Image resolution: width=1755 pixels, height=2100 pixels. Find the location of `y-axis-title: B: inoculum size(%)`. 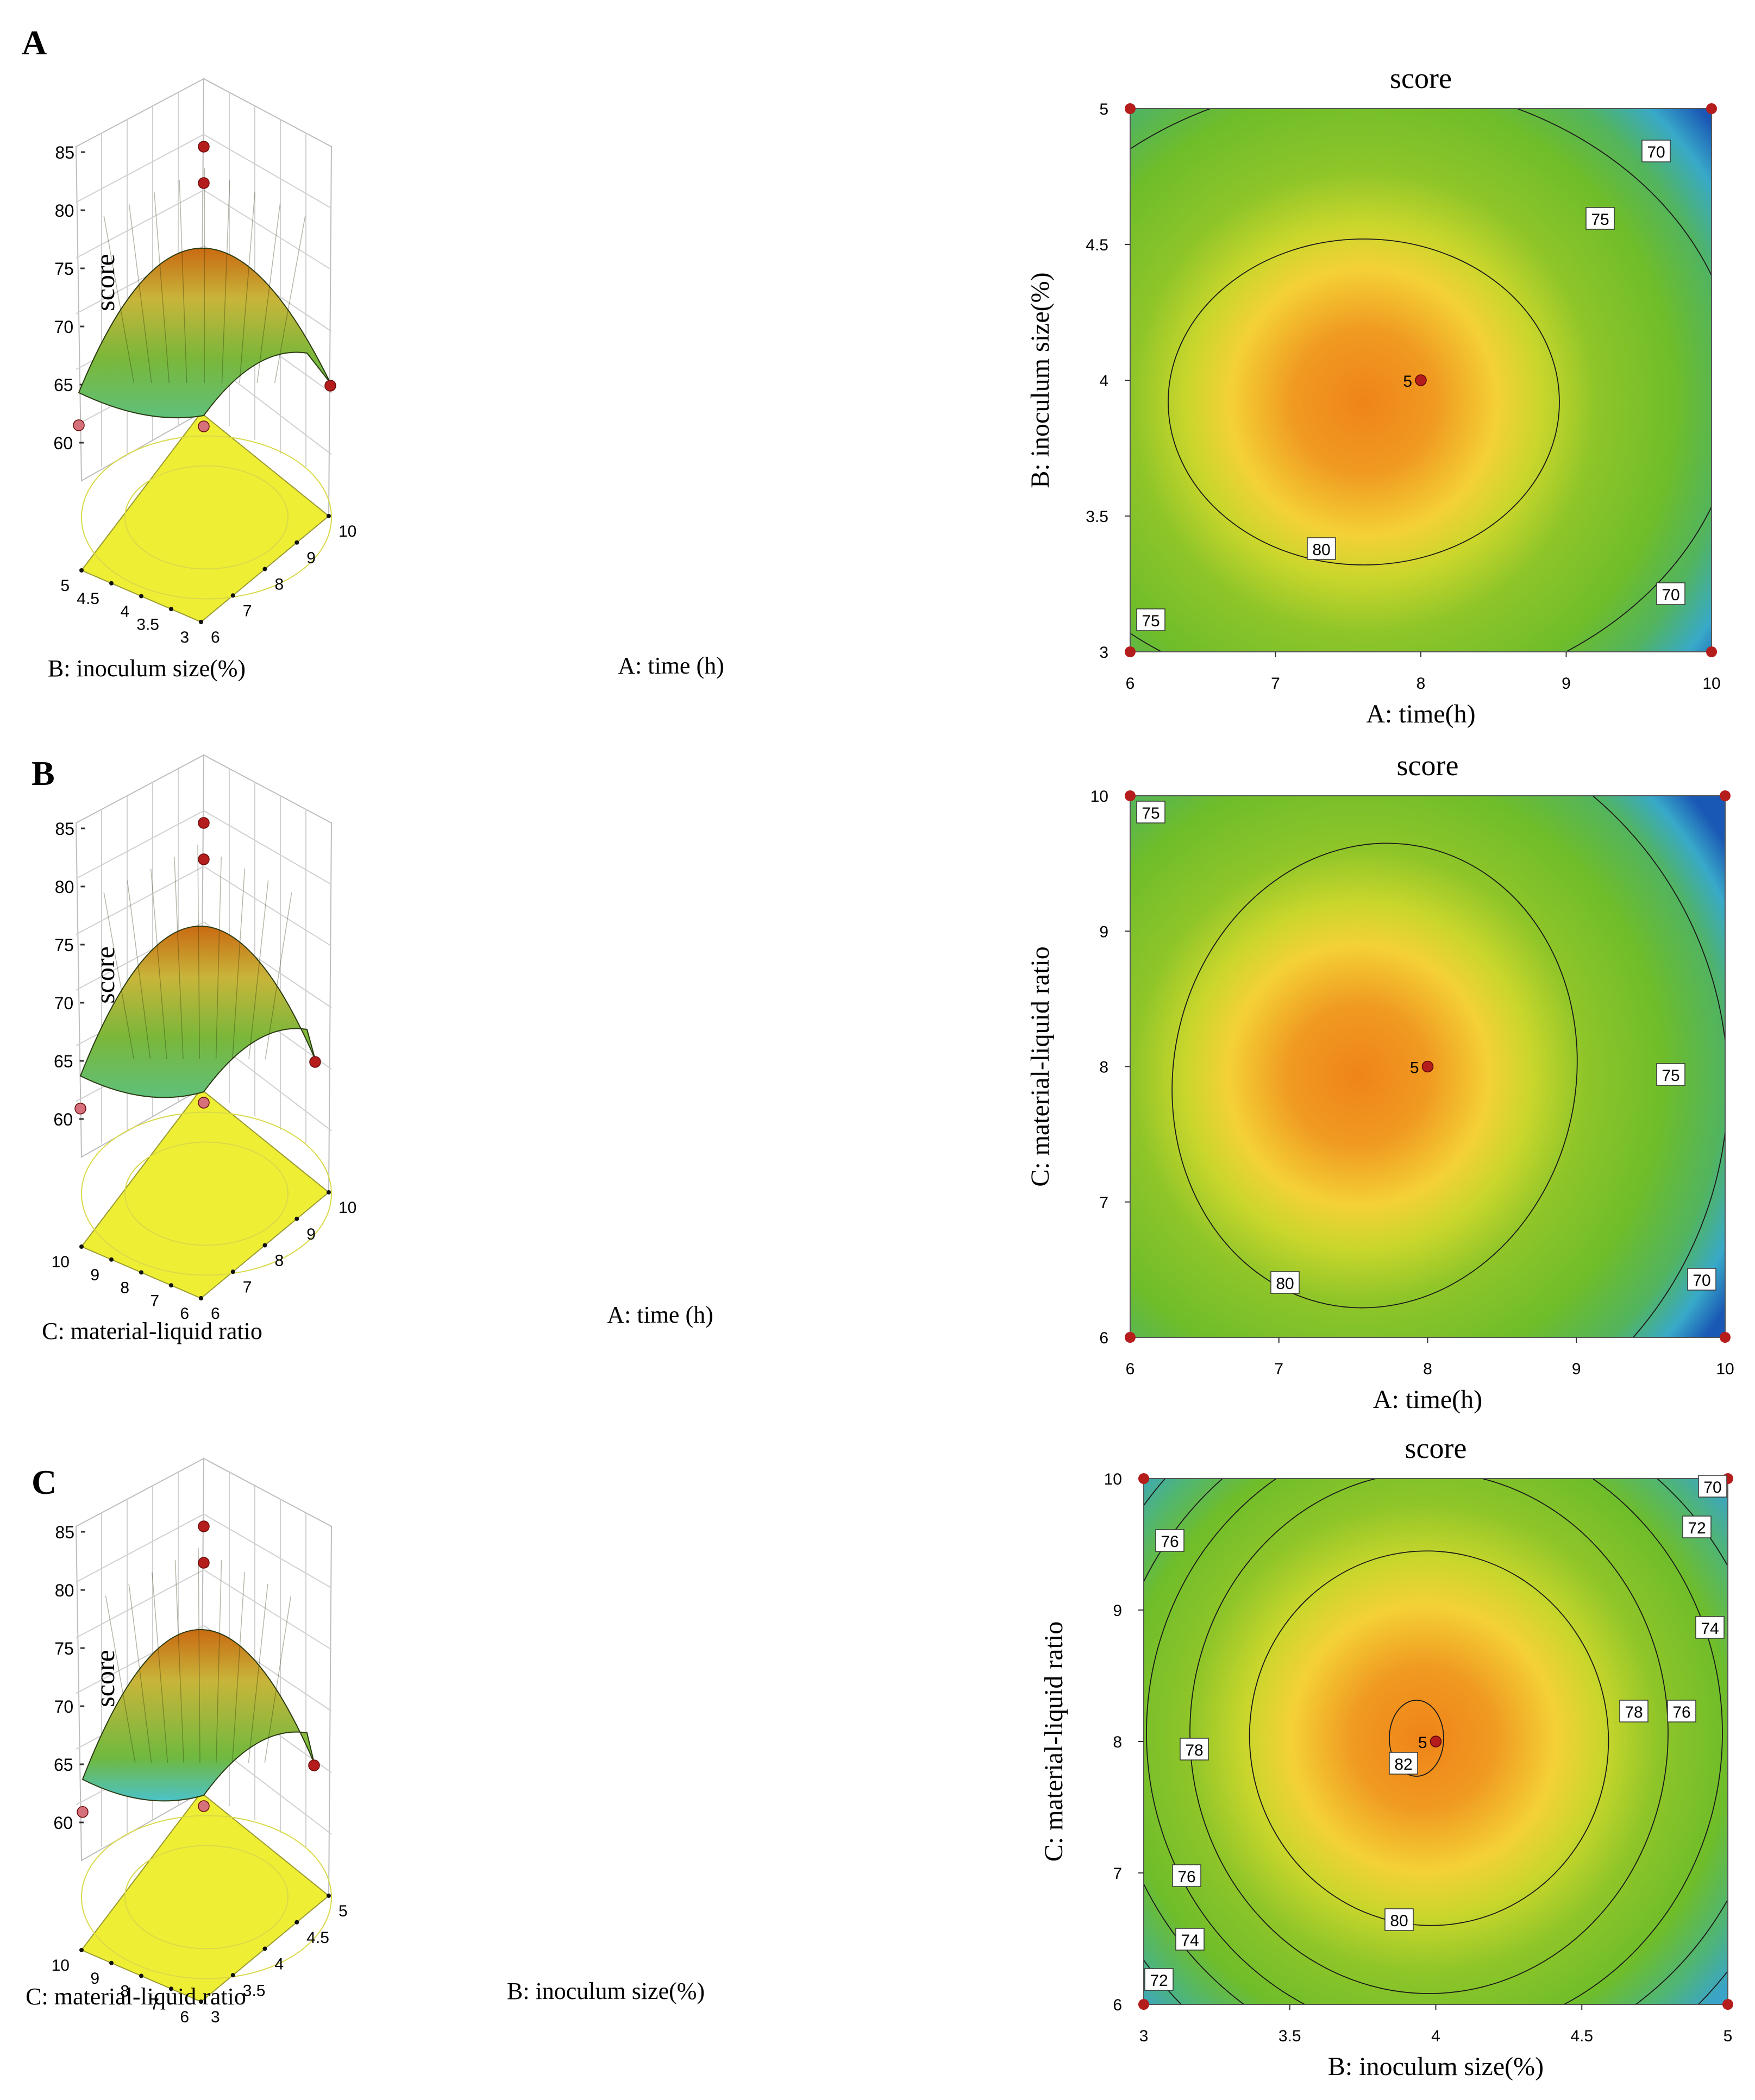

y-axis-title: B: inoculum size(%) is located at coordinates (147, 669).